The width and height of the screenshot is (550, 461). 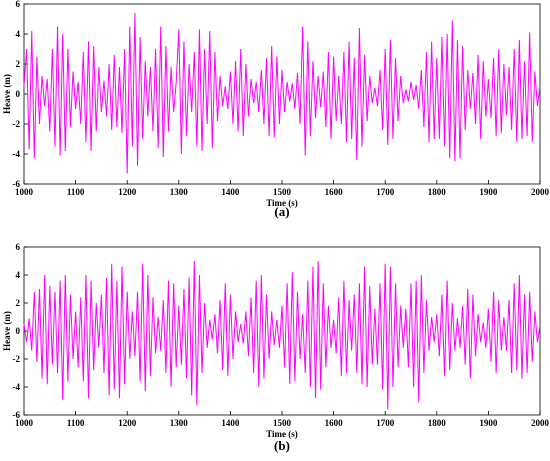 What do you see at coordinates (281, 211) in the screenshot?
I see `subfigure-label: (a)` at bounding box center [281, 211].